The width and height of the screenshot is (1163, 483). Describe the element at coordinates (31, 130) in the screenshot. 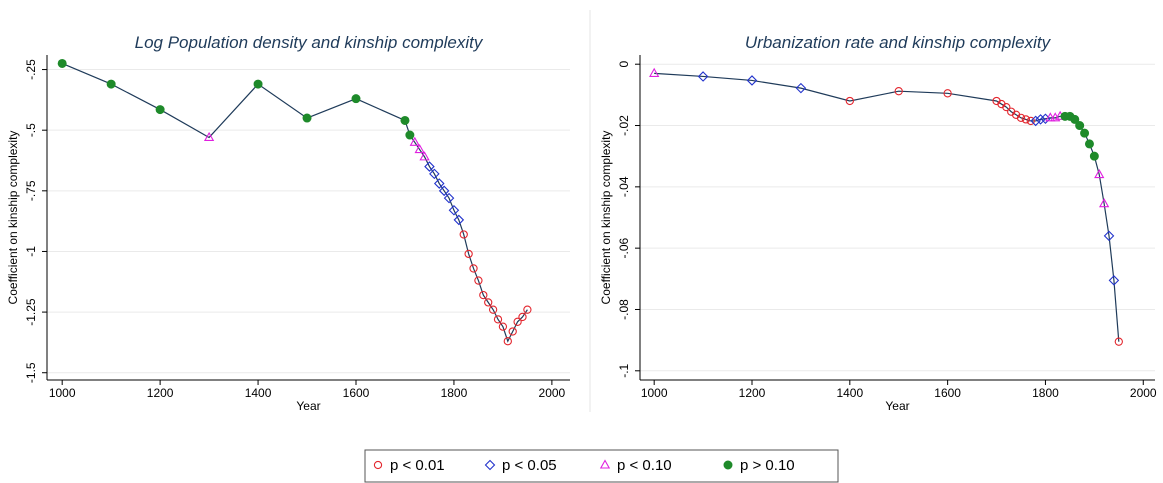

I see `y-tick-label: -.5` at that location.